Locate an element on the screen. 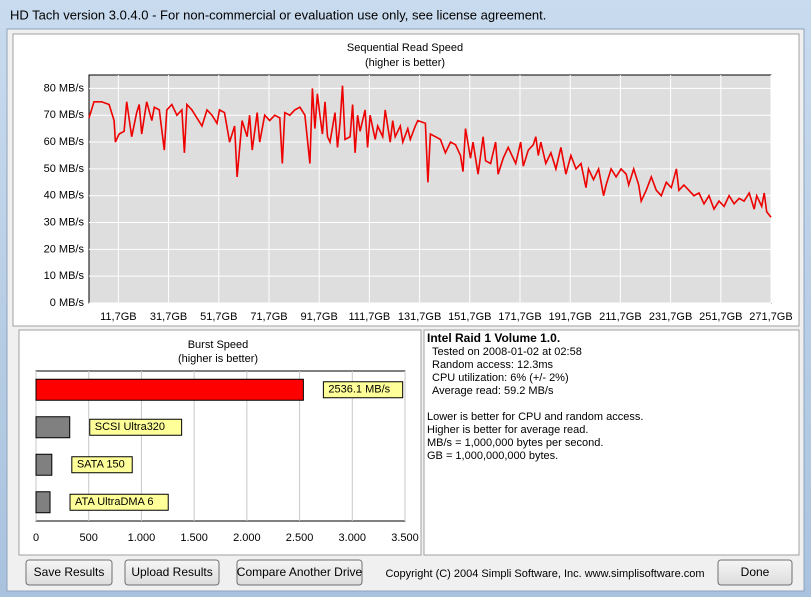  x-tick-label: 1.500 is located at coordinates (194, 538).